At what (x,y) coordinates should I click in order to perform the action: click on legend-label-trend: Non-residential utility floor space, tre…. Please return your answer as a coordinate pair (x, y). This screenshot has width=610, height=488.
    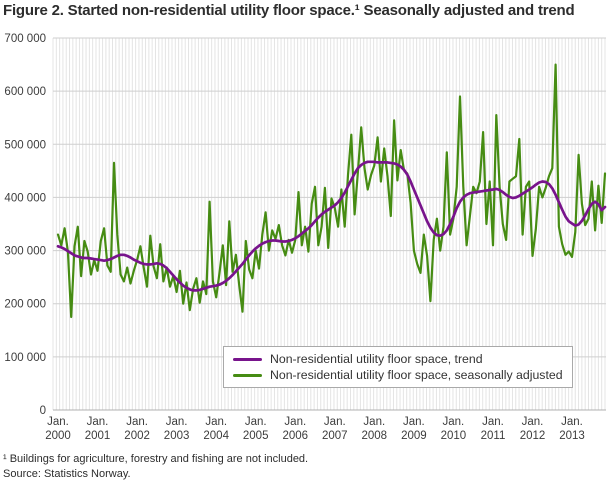
    Looking at the image, I should click on (376, 359).